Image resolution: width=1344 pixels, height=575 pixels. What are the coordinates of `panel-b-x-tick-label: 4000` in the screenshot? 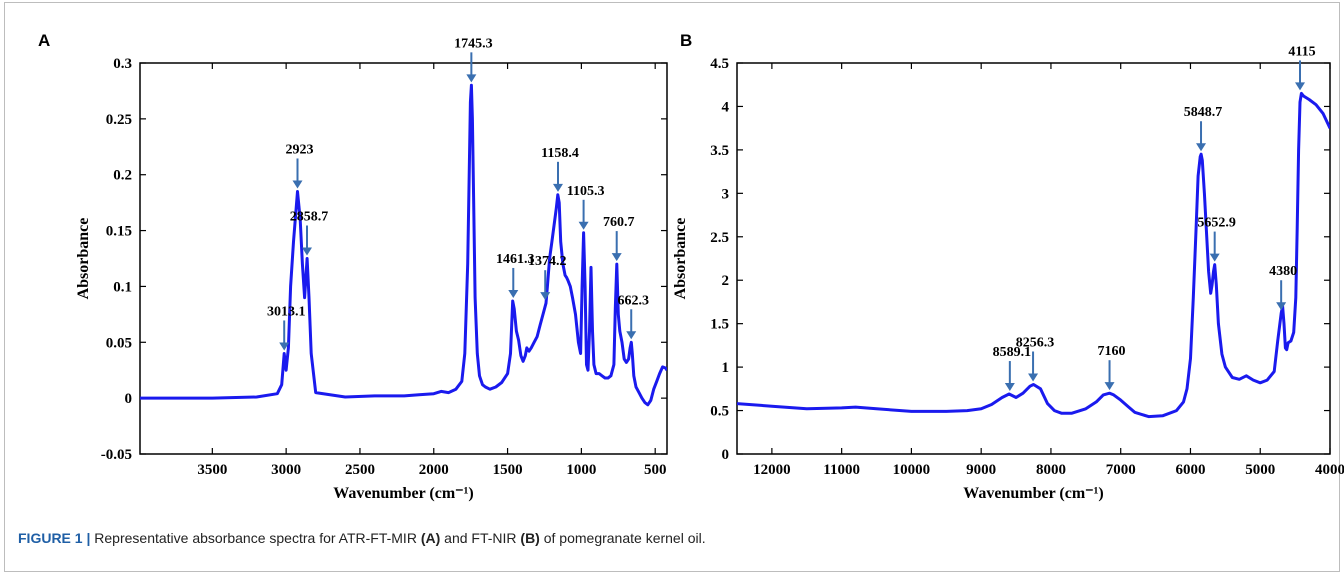 It's located at (1329, 470).